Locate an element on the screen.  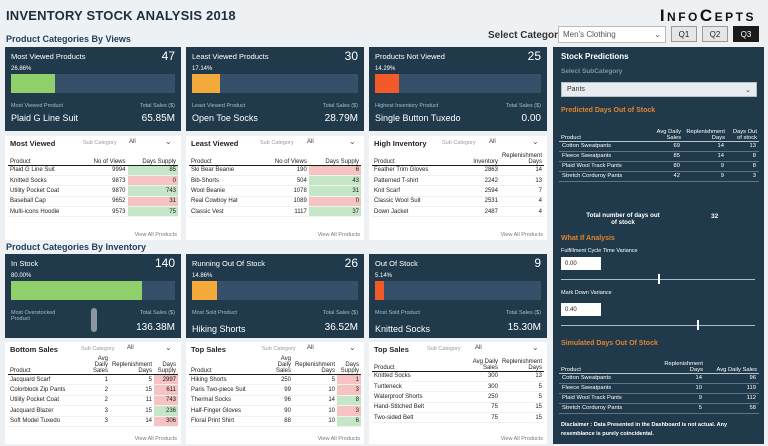
table-row: Hand-Stitched Belt 75 15 is located at coordinates (458, 408).